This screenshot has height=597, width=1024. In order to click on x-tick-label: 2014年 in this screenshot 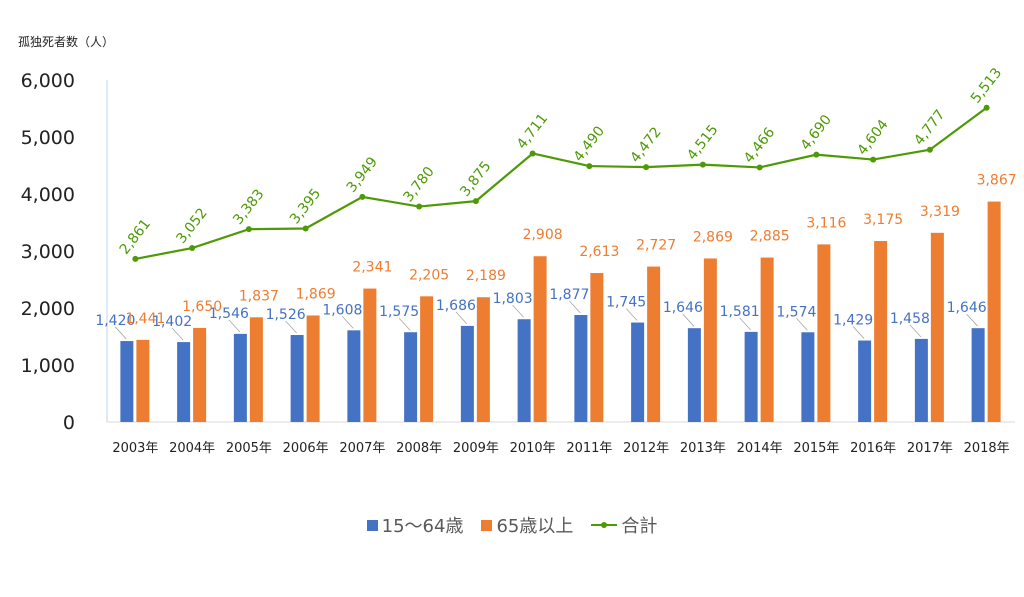, I will do `click(760, 448)`.